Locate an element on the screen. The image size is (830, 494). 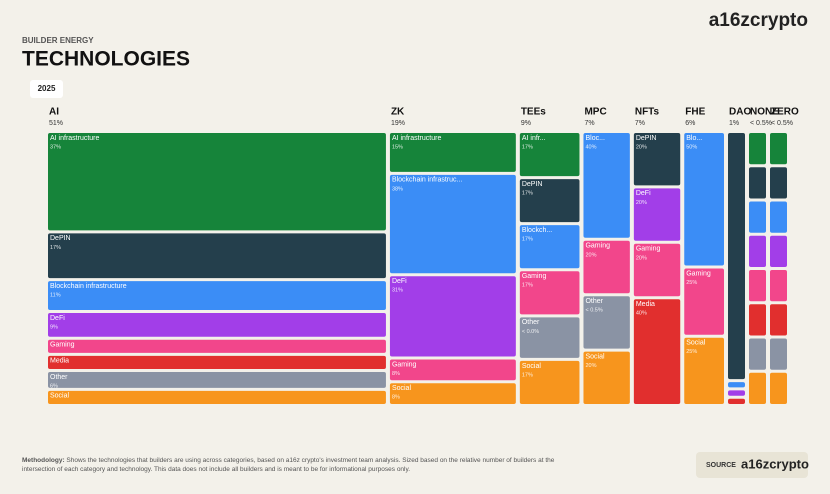
segment-label: 50% is located at coordinates (691, 147).